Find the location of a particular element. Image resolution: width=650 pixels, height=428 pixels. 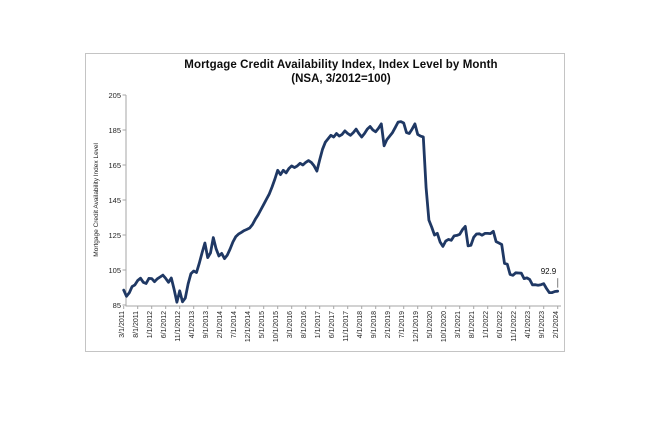

y-tick-label: 145 is located at coordinates (114, 200).